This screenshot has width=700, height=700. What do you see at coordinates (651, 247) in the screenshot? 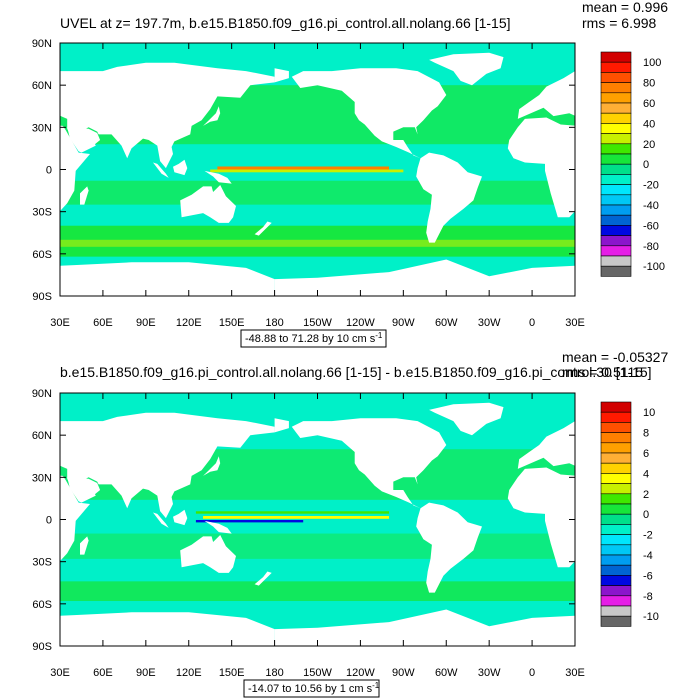
I see `upper-colorbar-label-9: -80` at bounding box center [651, 247].